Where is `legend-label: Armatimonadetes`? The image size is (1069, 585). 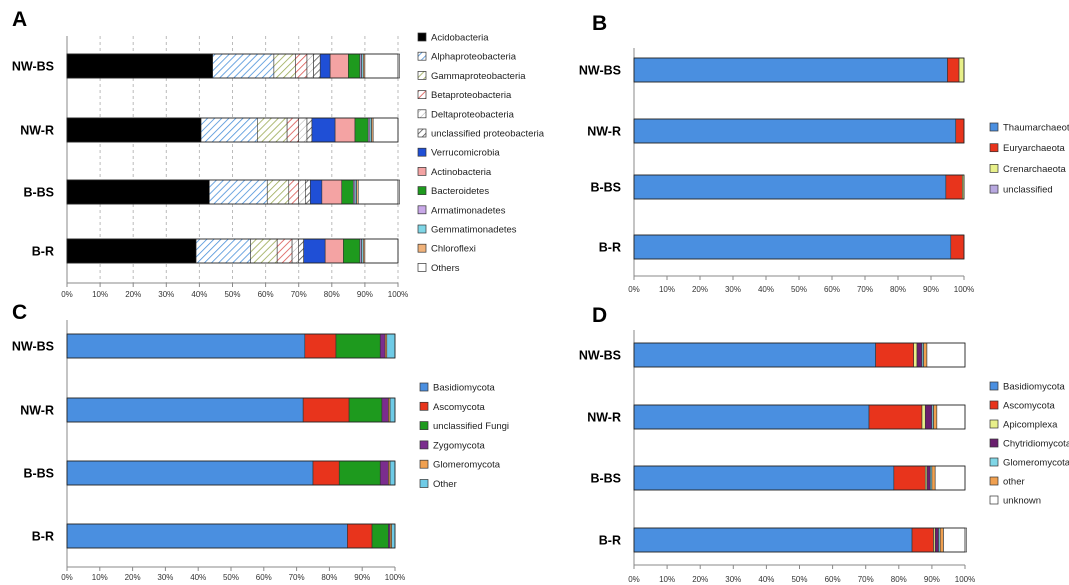
legend-label: Armatimonadetes is located at coordinates (468, 210).